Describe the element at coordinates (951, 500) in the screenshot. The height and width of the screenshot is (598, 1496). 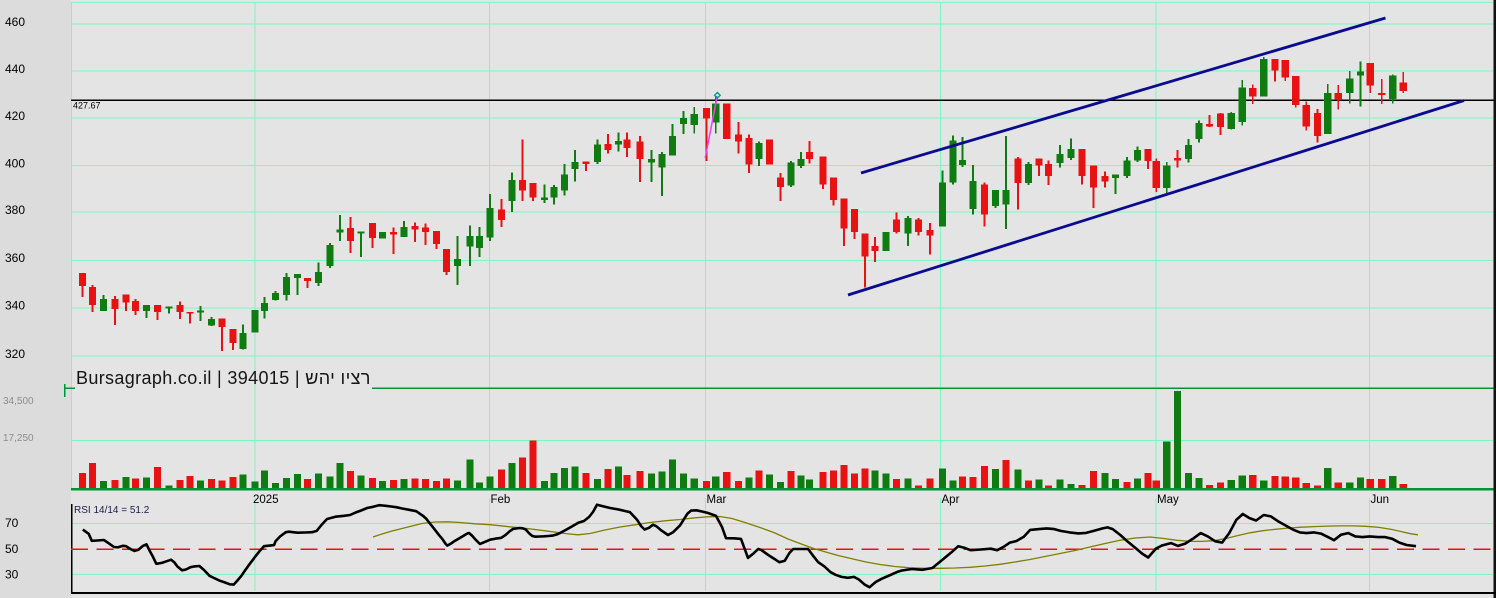
I see `svg-text: Apr` at that location.